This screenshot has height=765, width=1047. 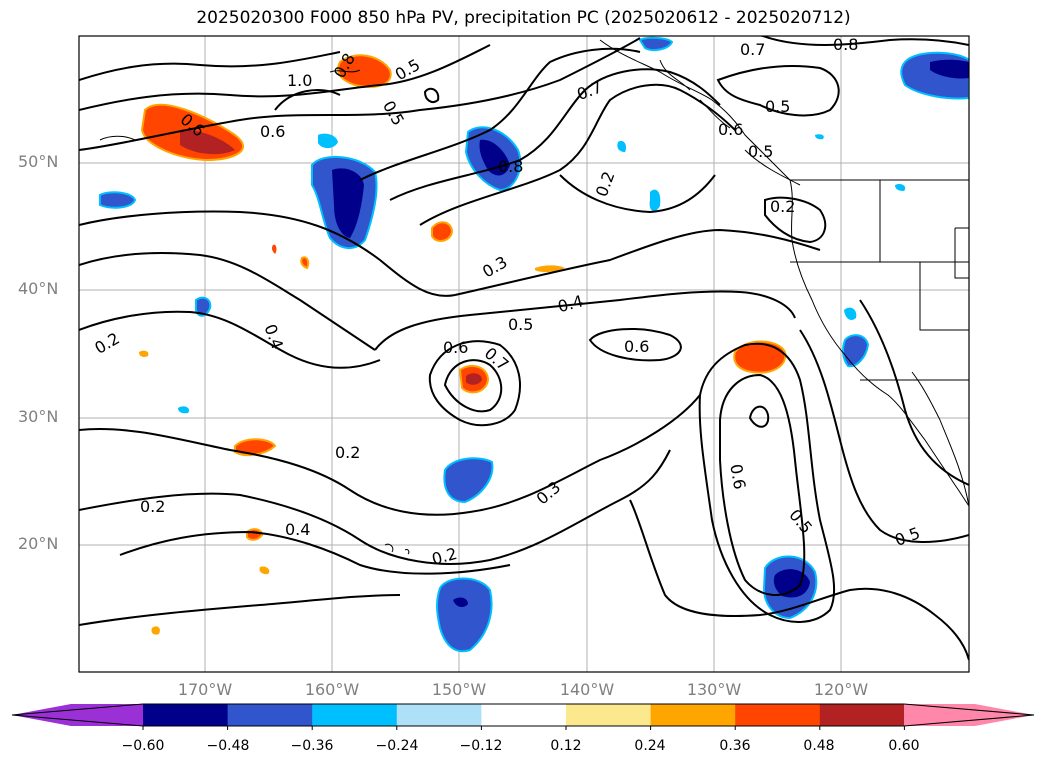 I want to click on lon-tick-label: 150°W, so click(x=459, y=689).